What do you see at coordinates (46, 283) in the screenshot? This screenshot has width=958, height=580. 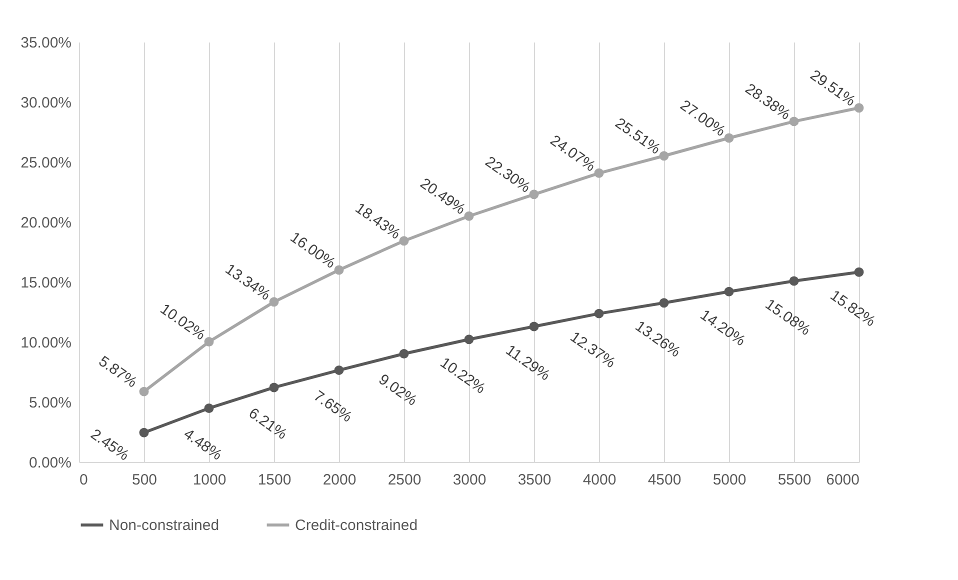 I see `y-tick-label: 15.00%` at bounding box center [46, 283].